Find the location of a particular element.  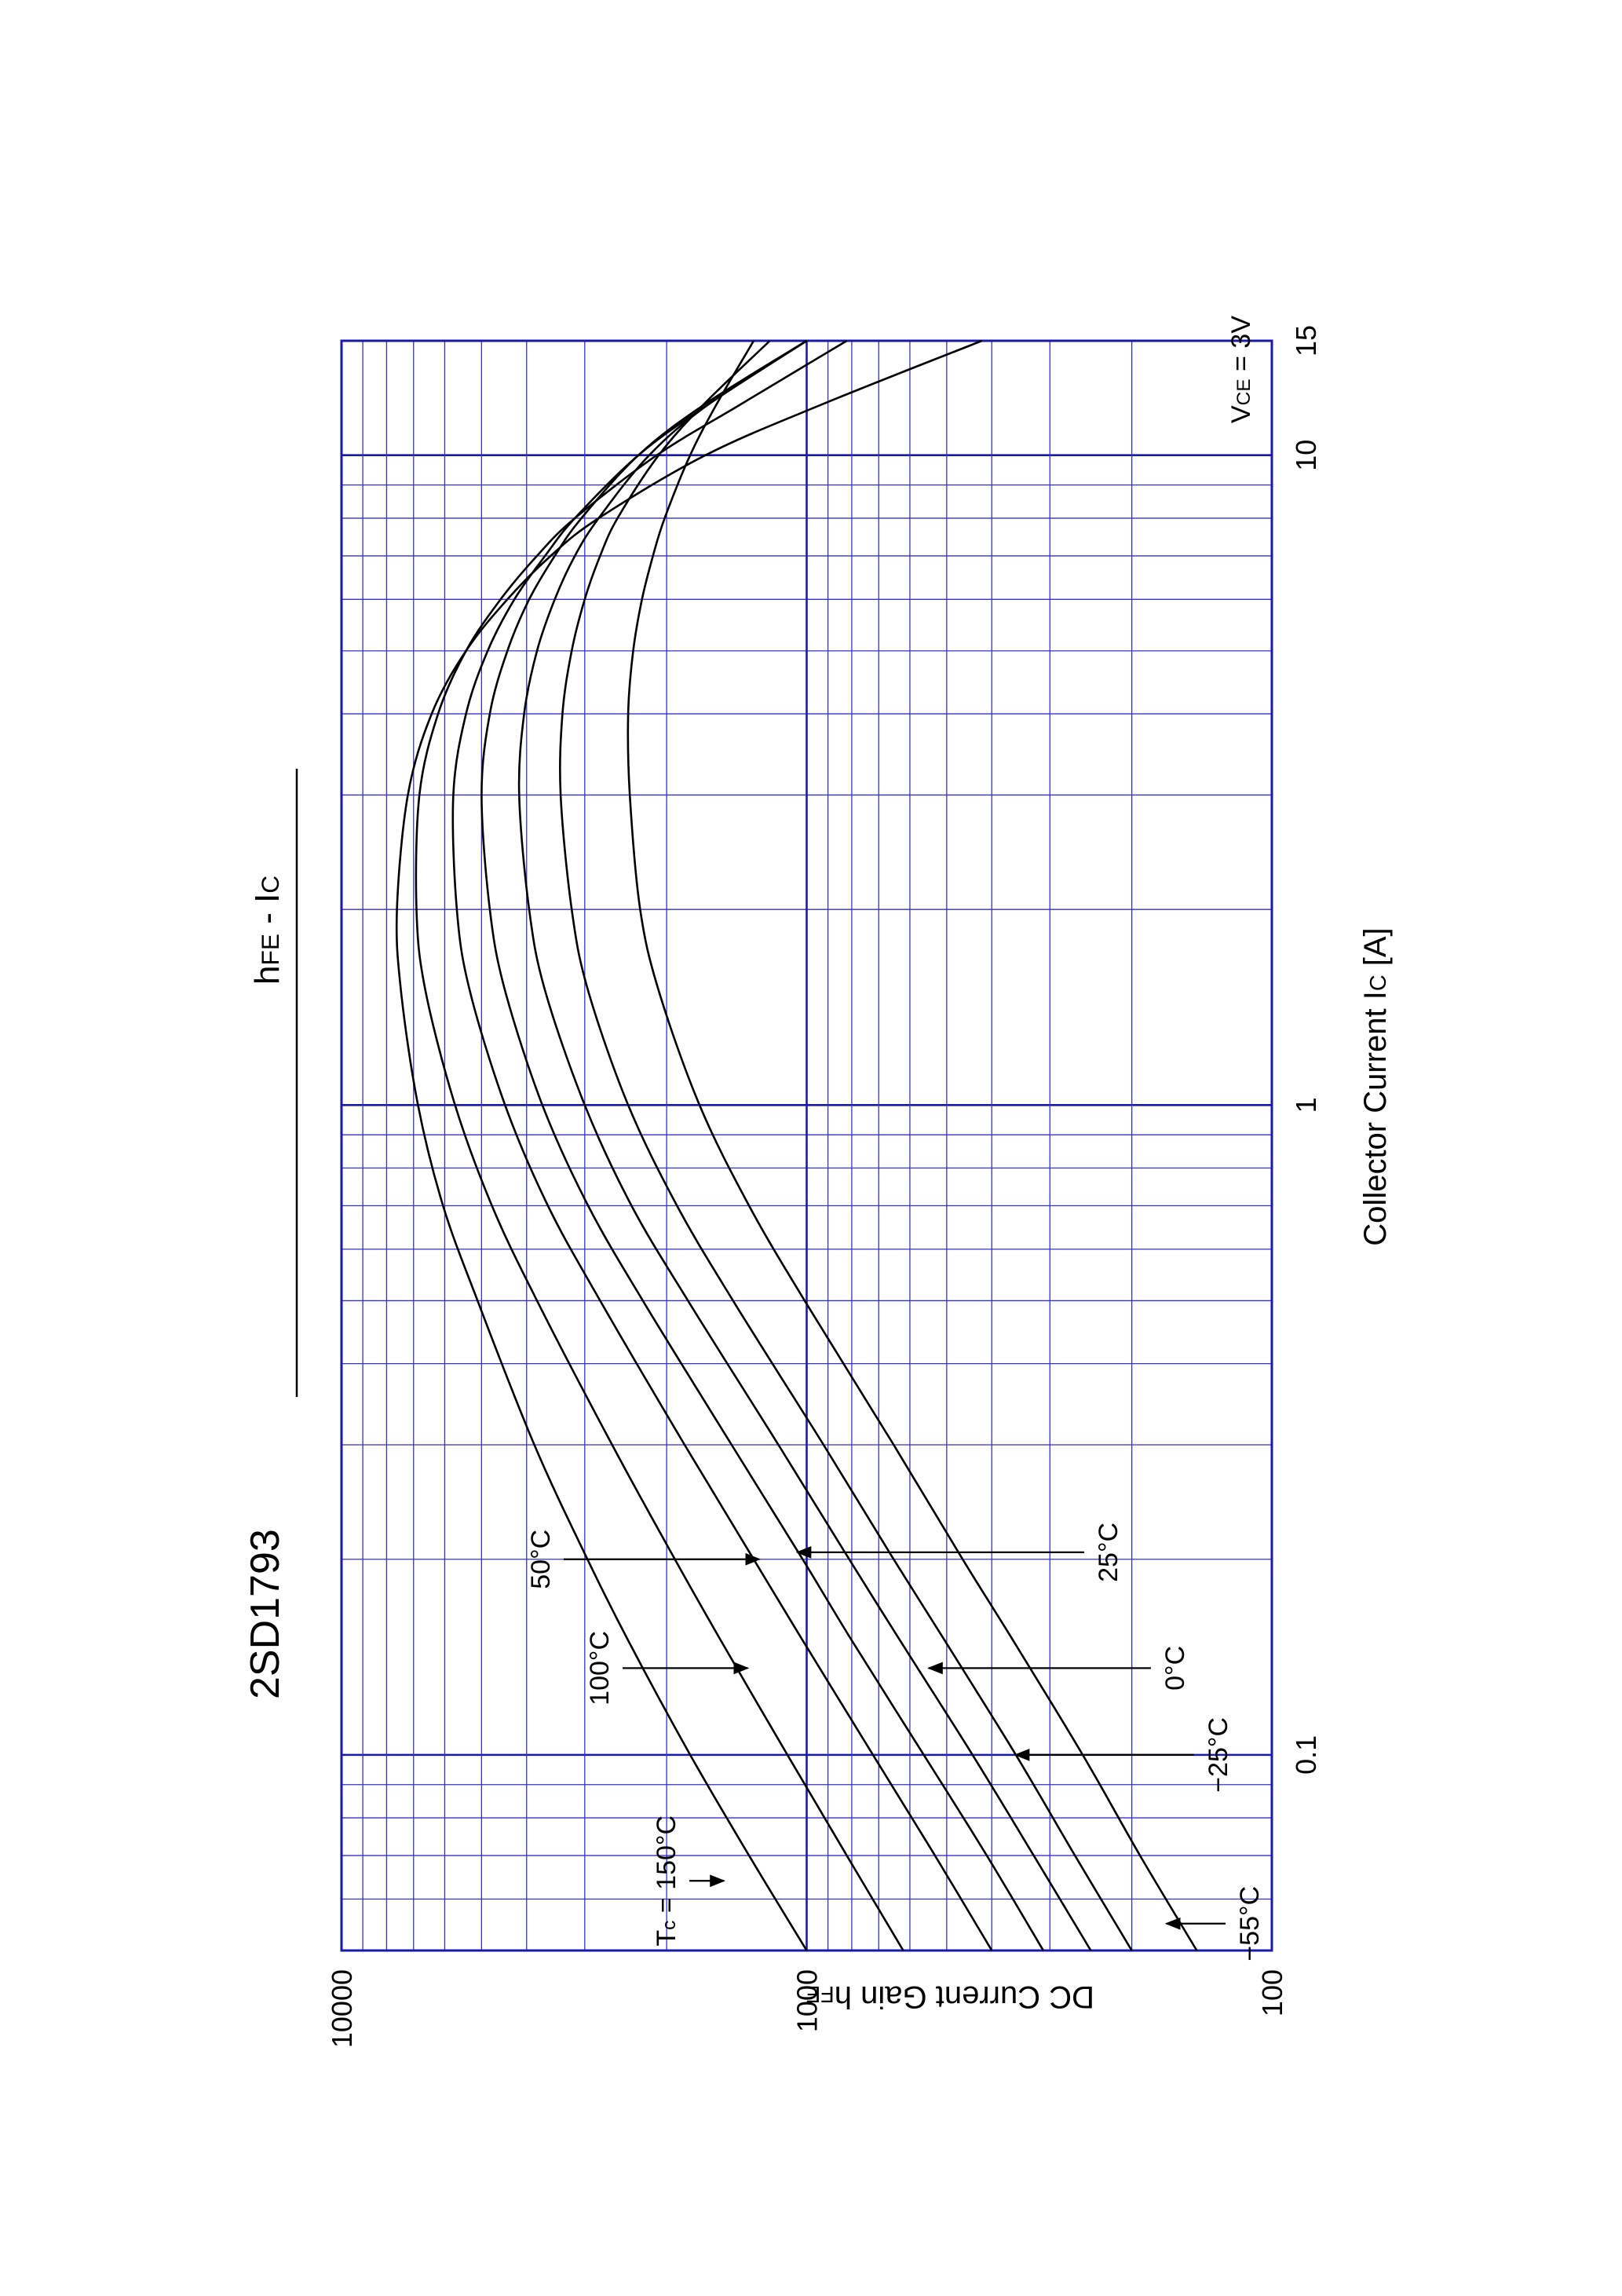

annotation-label: 0°C is located at coordinates (1175, 1669).